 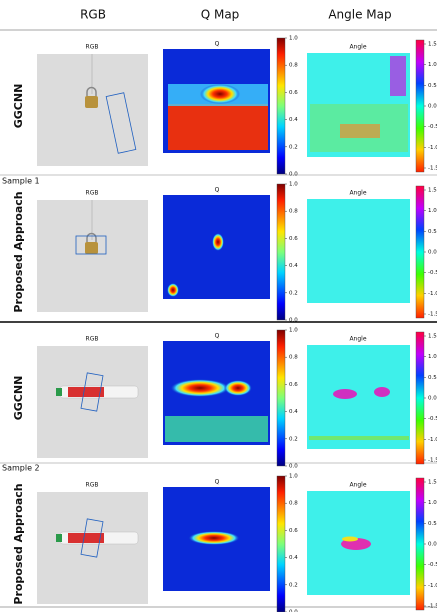 What do you see at coordinates (218, 127) in the screenshot?
I see `q-hot` at bounding box center [218, 127].